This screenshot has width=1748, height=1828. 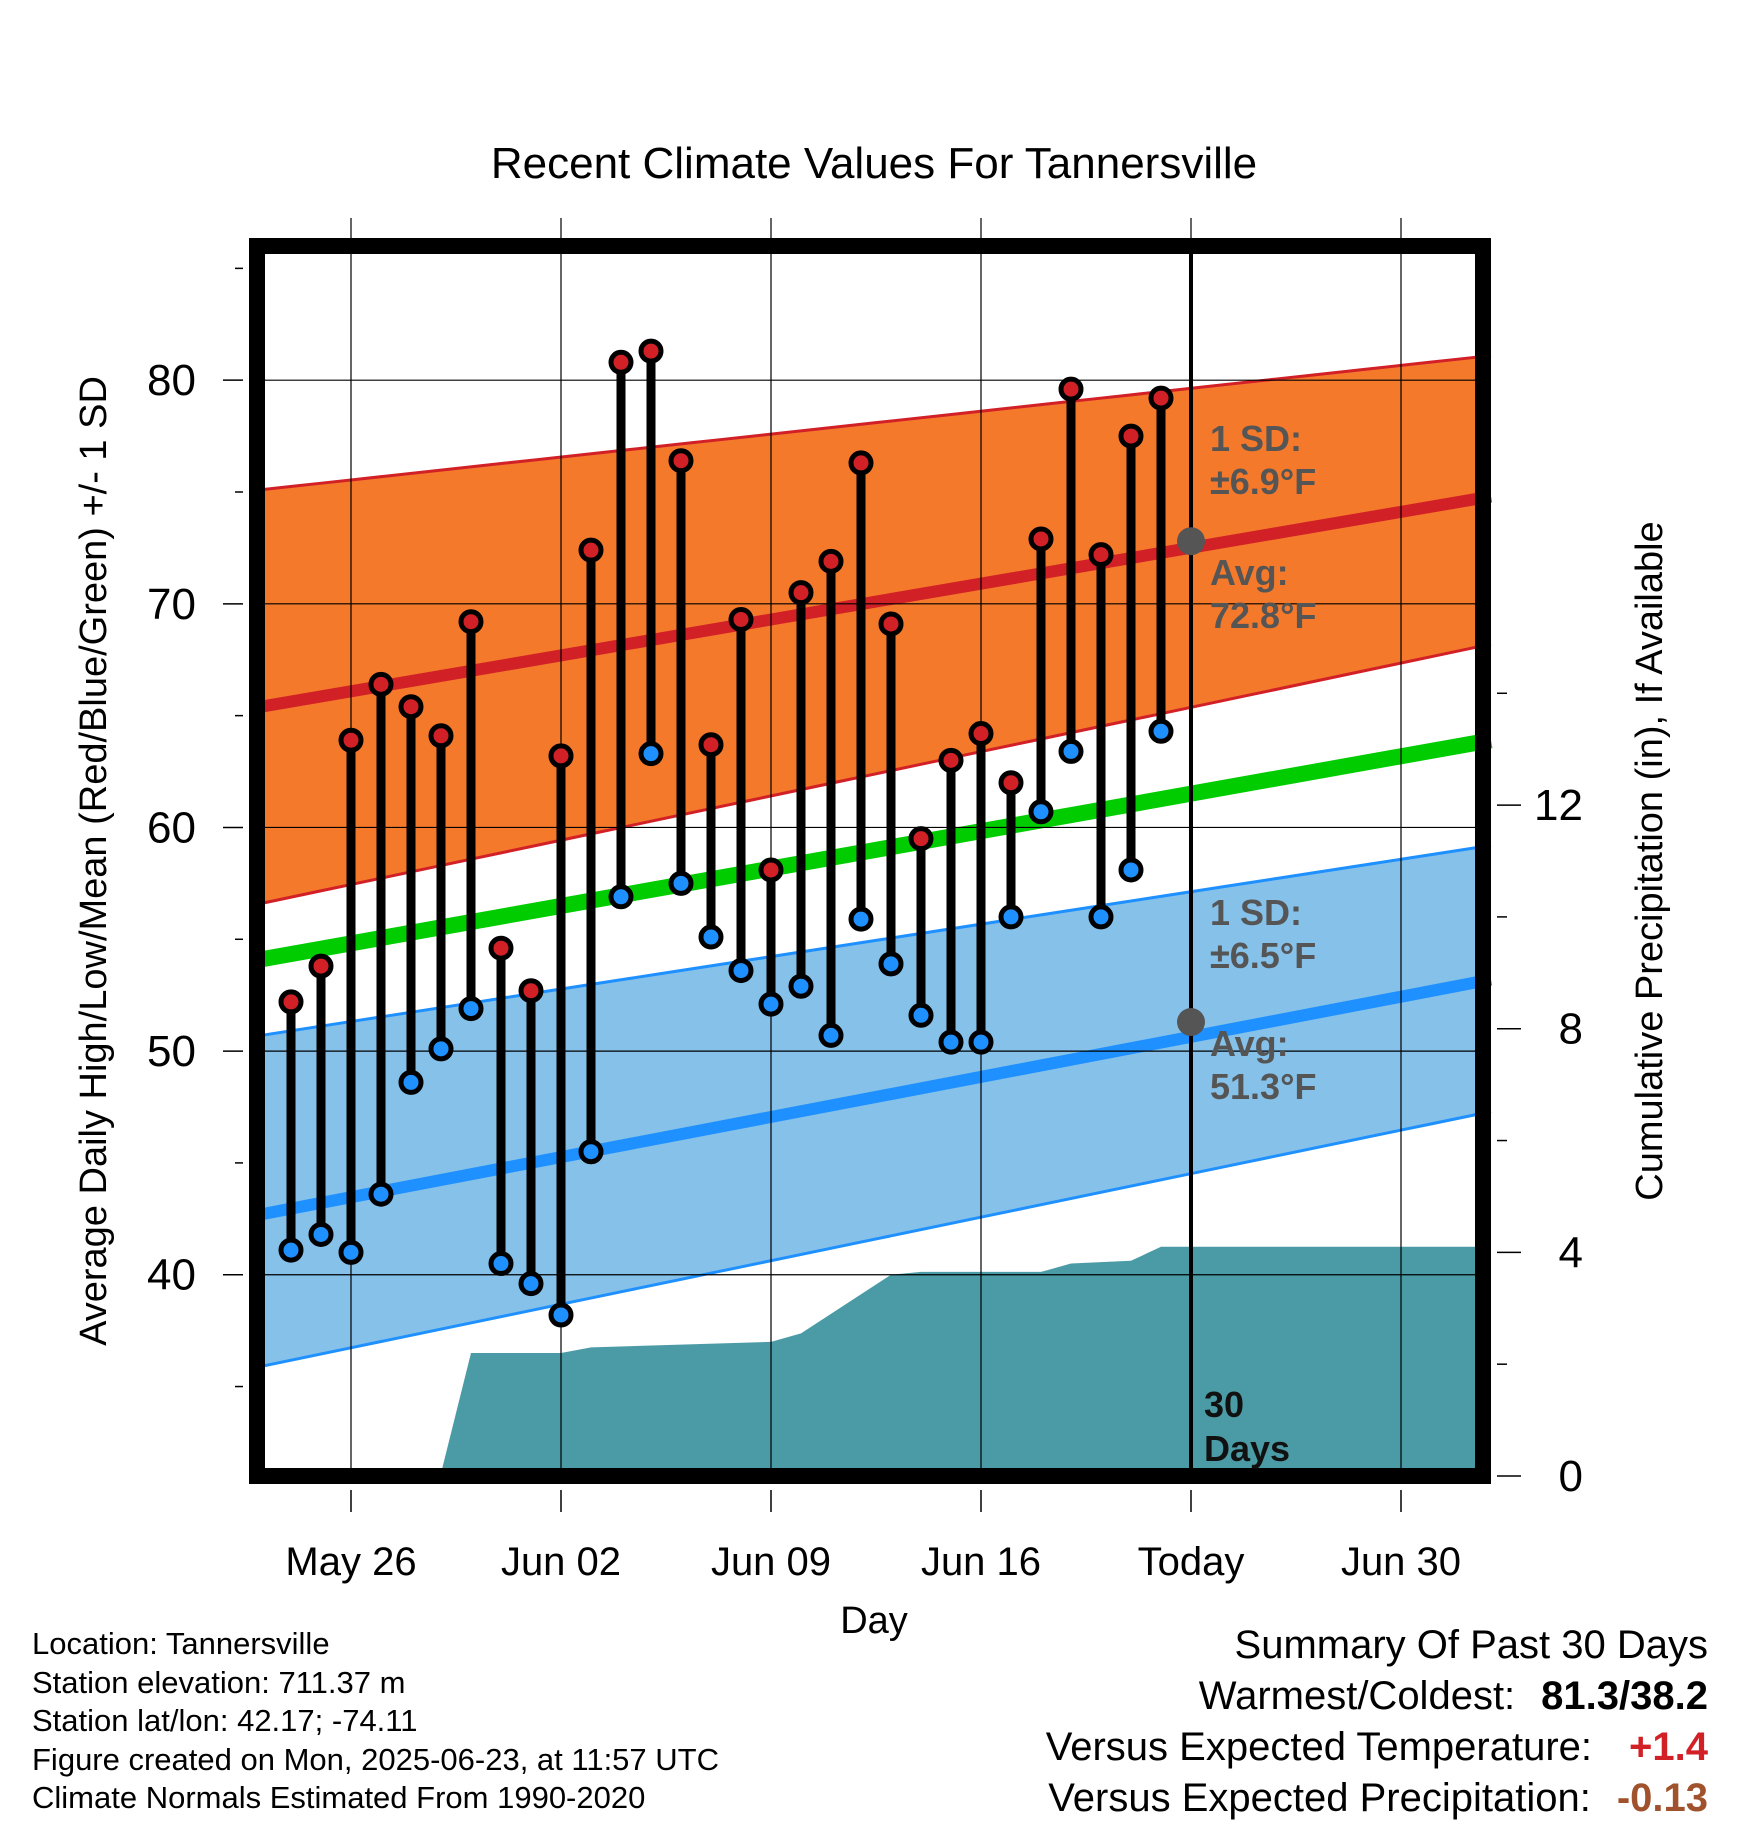 What do you see at coordinates (171, 380) in the screenshot?
I see `y-tick-label: 80` at bounding box center [171, 380].